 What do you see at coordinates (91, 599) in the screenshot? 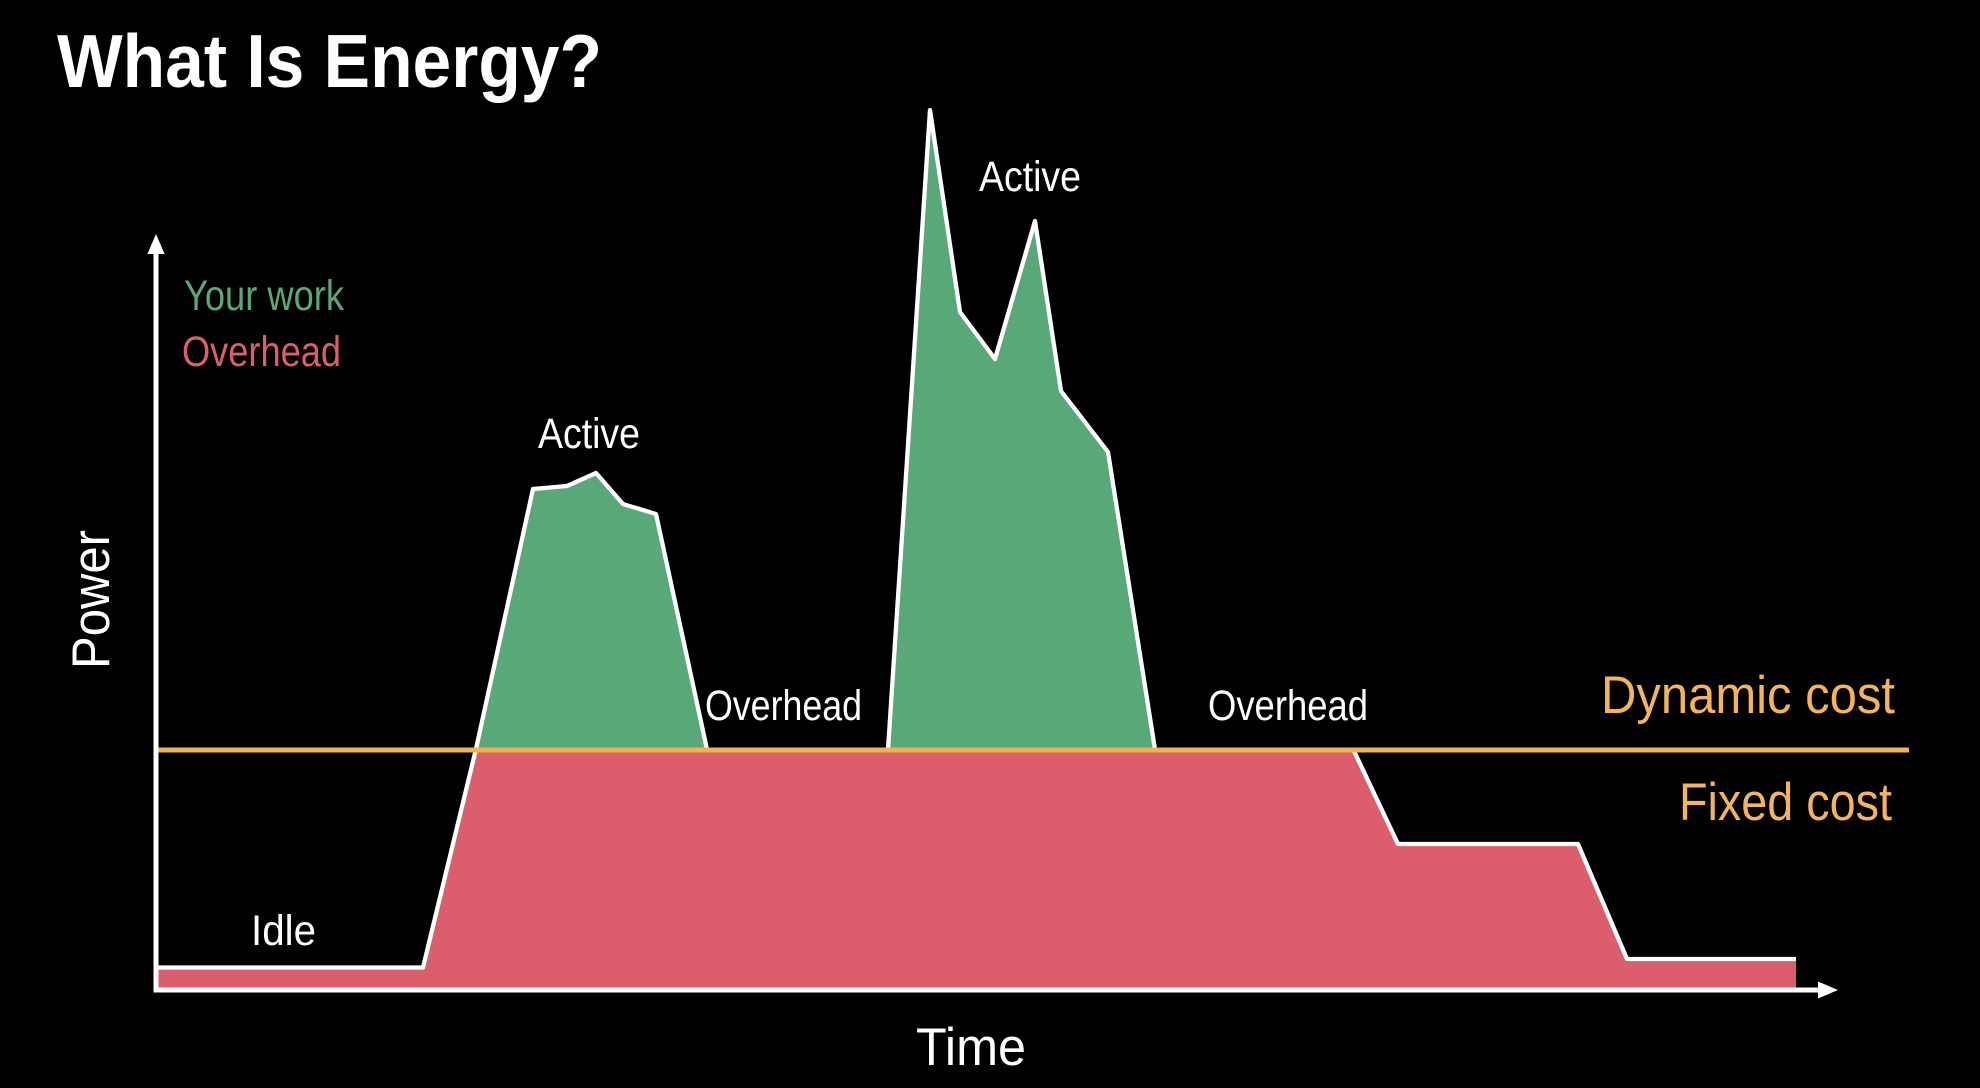
I see `svg-text: Power` at bounding box center [91, 599].